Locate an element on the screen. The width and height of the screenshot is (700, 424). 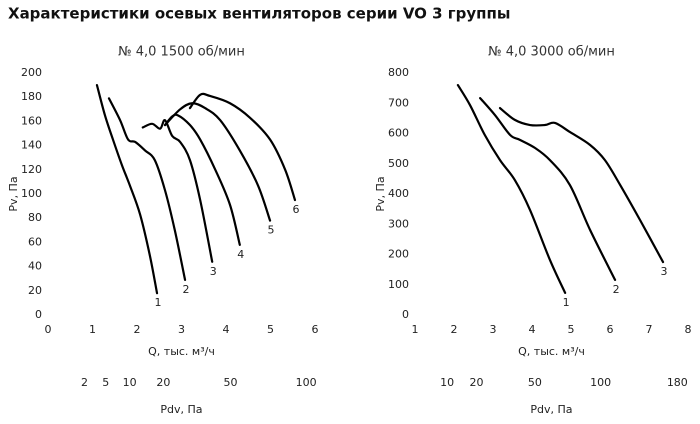
y-tick-label: 500 is located at coordinates (398, 163).